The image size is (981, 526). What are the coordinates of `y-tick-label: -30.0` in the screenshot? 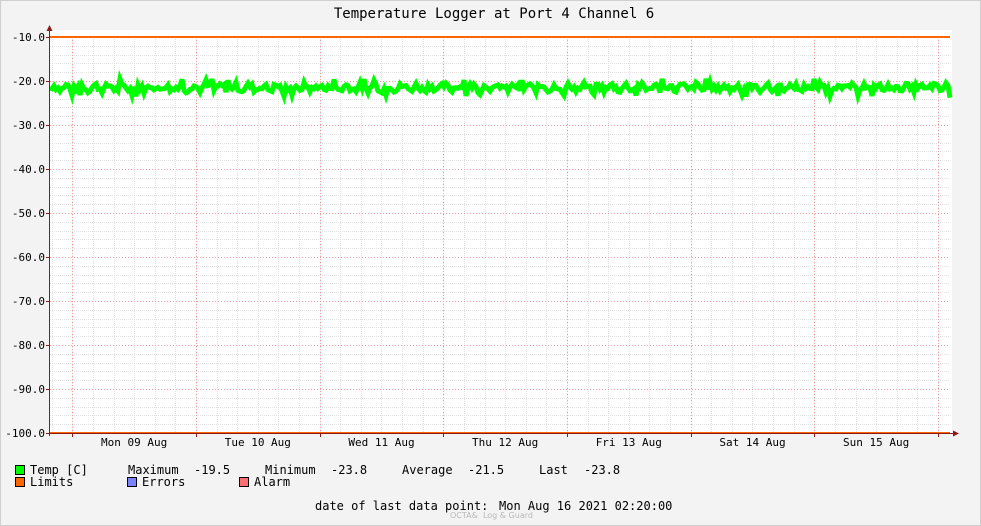 It's located at (28, 125).